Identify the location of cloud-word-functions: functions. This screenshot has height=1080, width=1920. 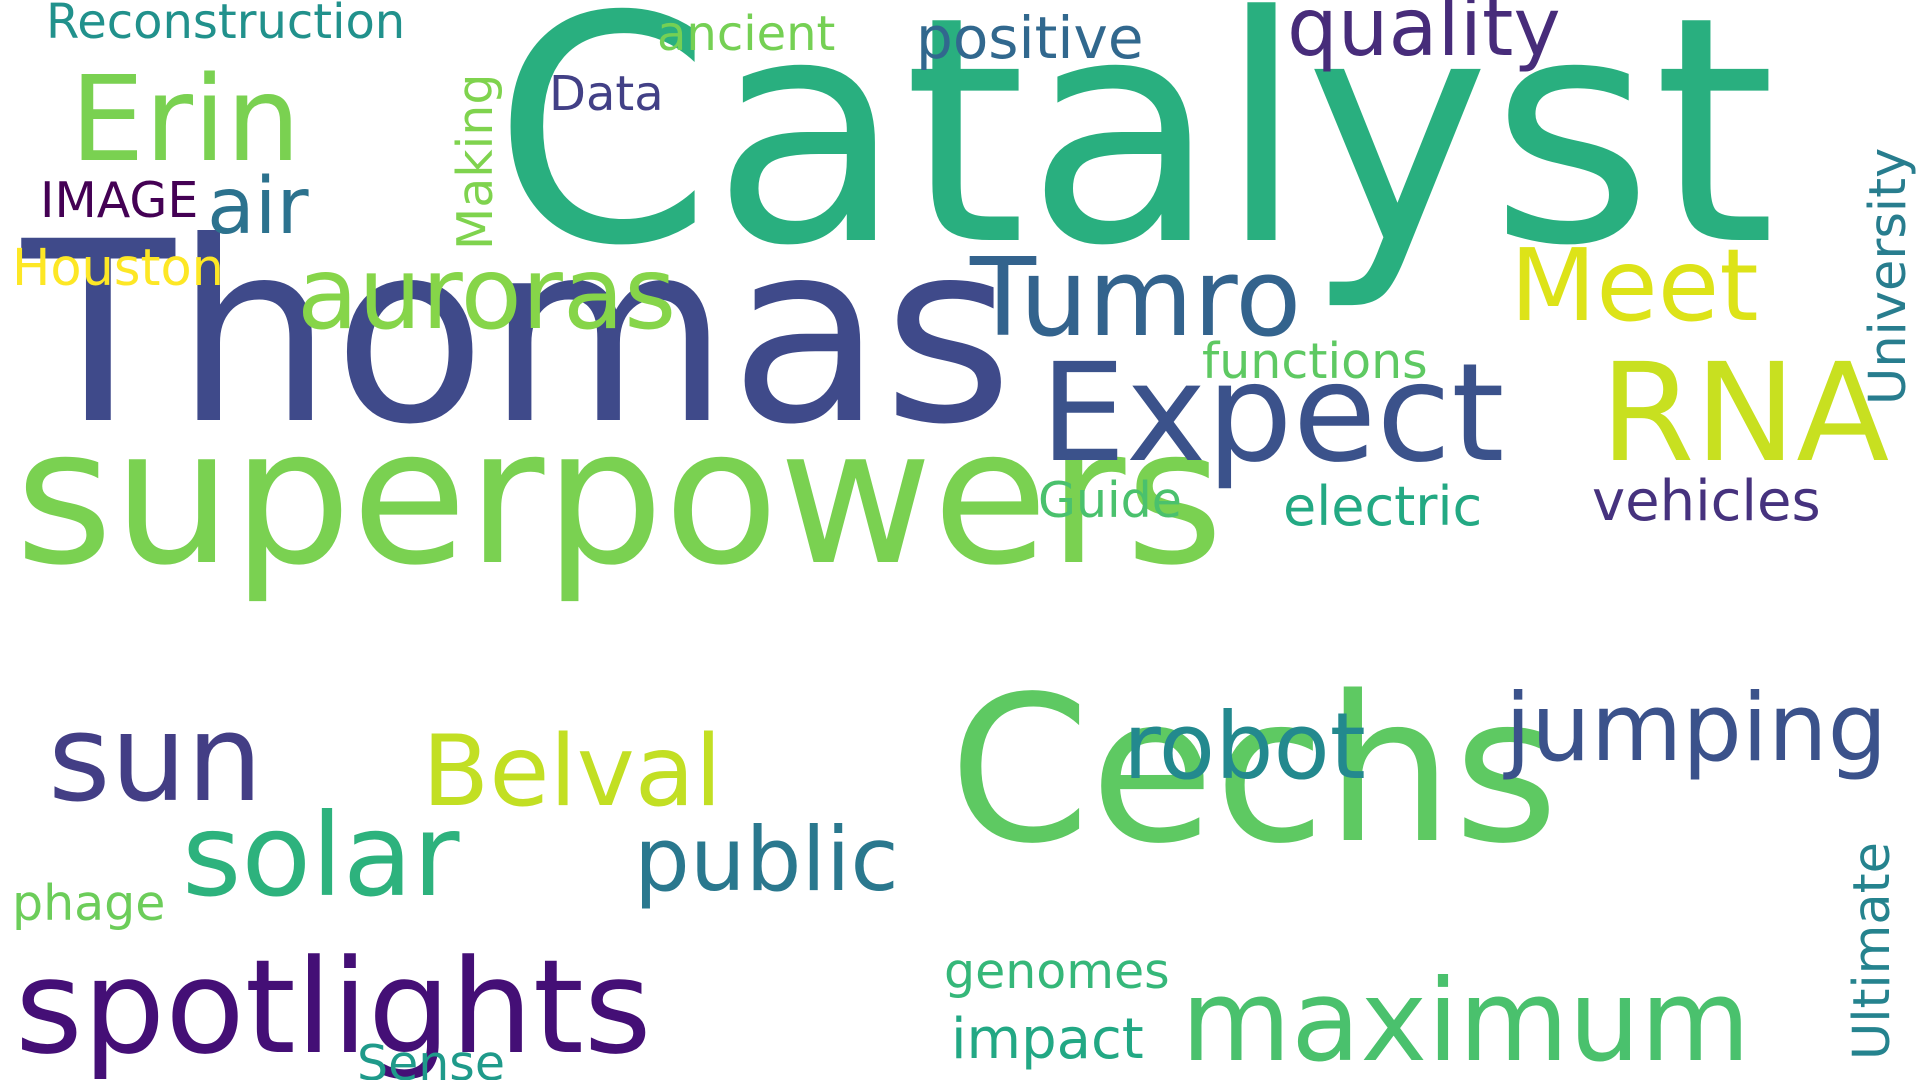
(1315, 361).